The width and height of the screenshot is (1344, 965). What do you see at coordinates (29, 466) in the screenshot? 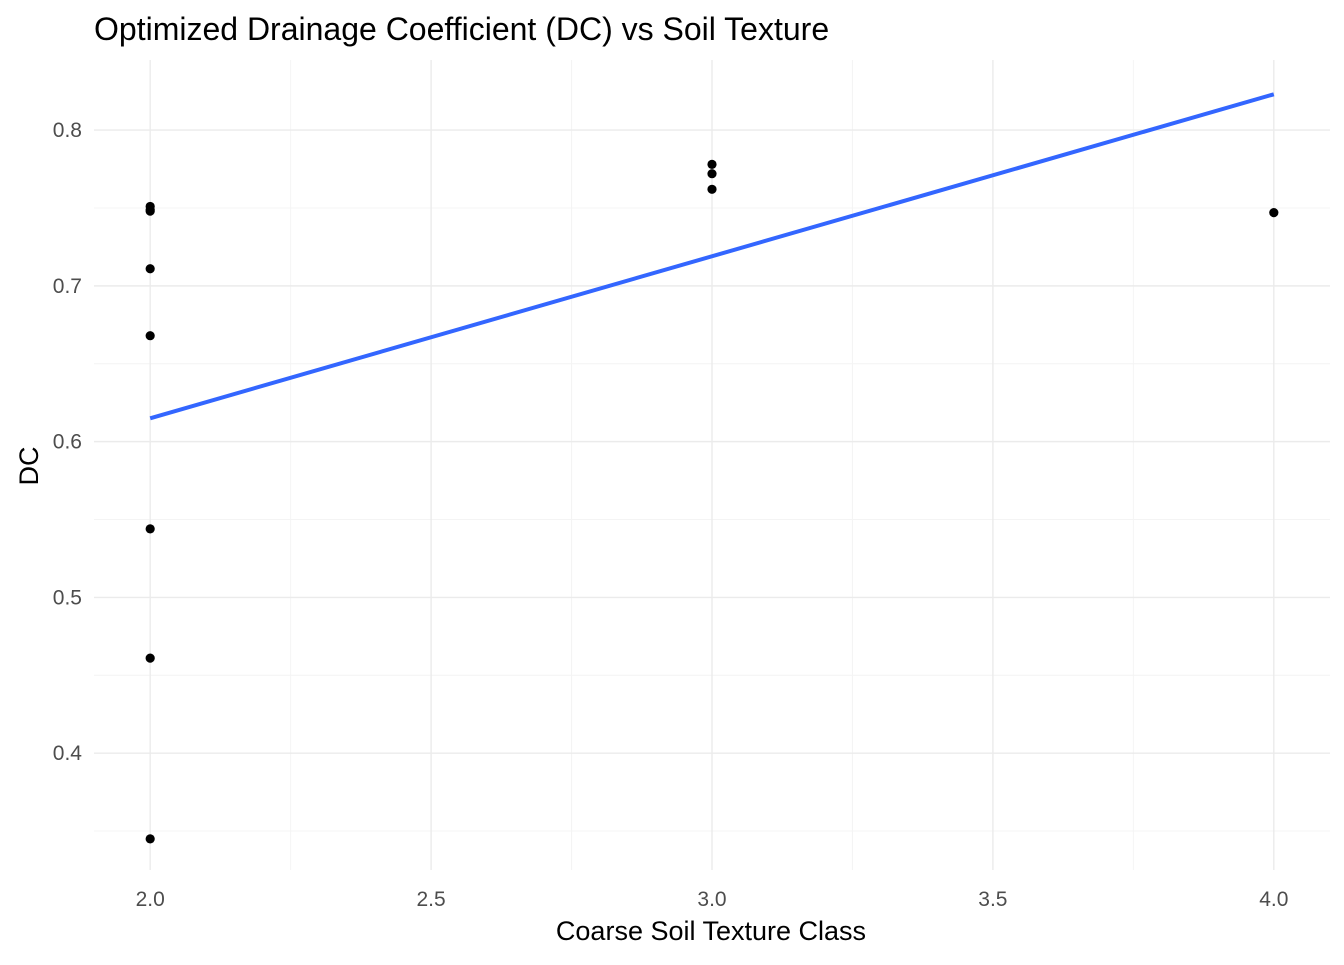
I see `y-axis-title: DC` at bounding box center [29, 466].